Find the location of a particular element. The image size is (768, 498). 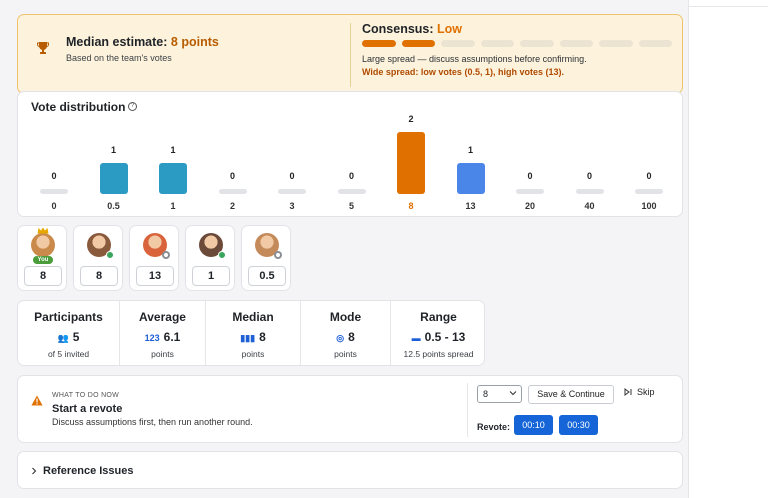

skip-button: Skip is located at coordinates (639, 392).